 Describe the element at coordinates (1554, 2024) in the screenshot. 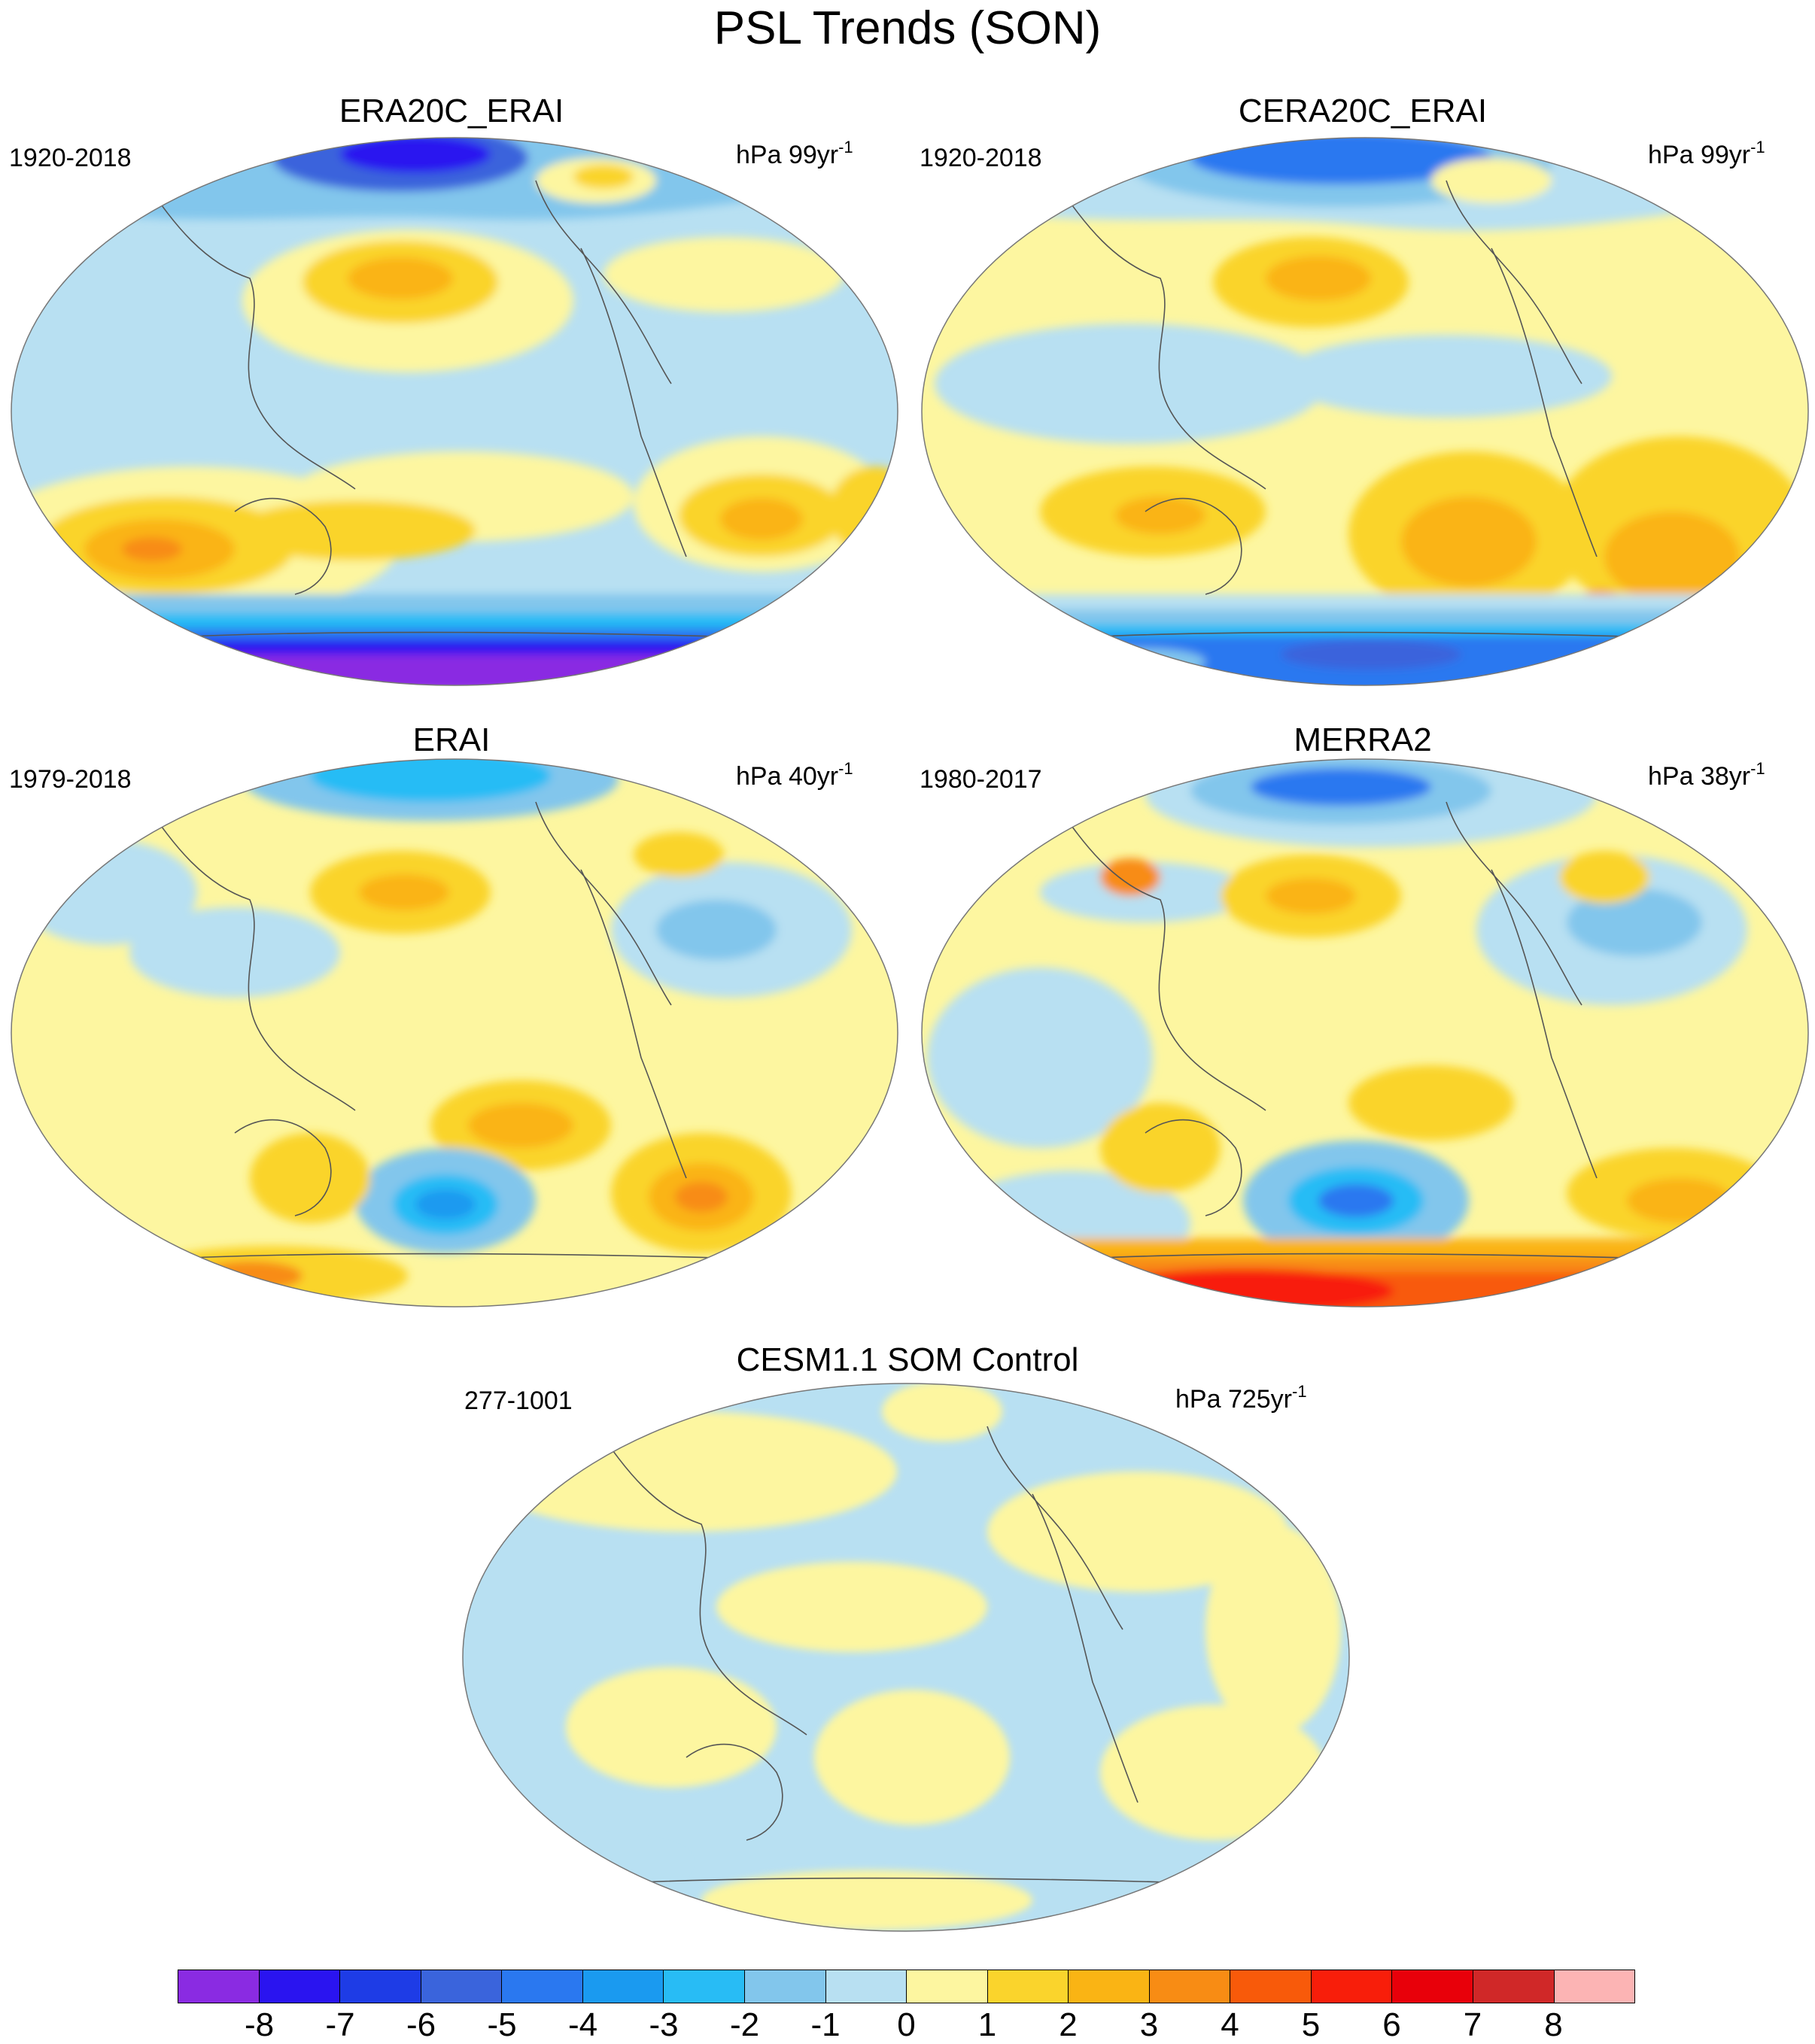

I see `colorbar-tick-label: 8` at that location.